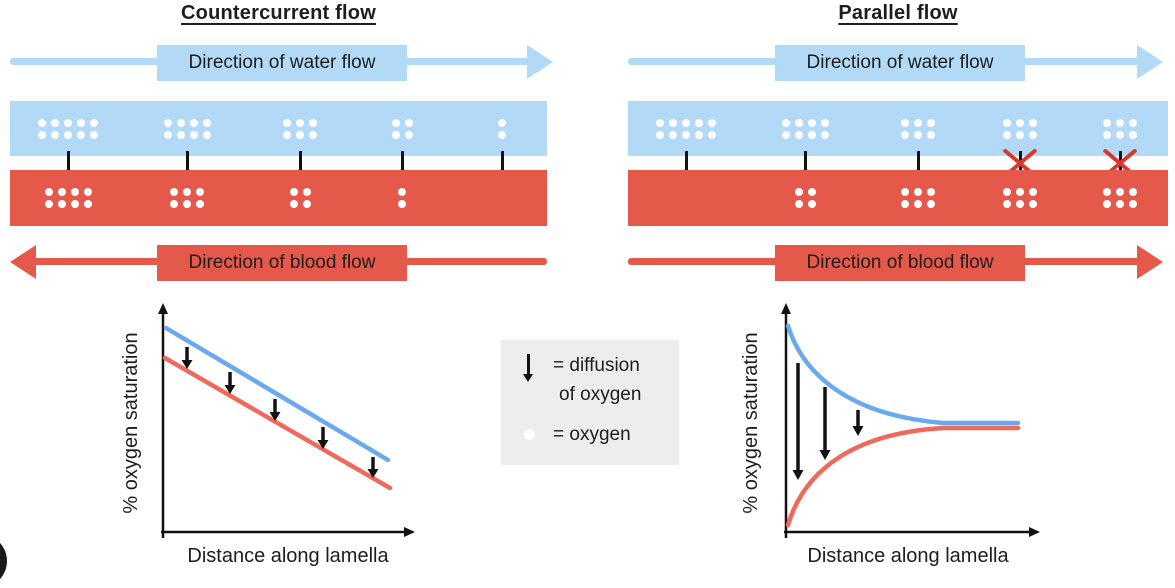  I want to click on diffusion-arrows, so click(280, 412).